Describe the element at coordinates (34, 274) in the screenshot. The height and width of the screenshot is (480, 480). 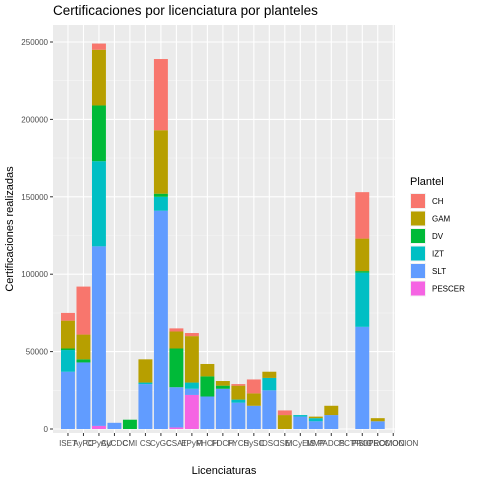
I see `y-tick-label: 100000` at that location.